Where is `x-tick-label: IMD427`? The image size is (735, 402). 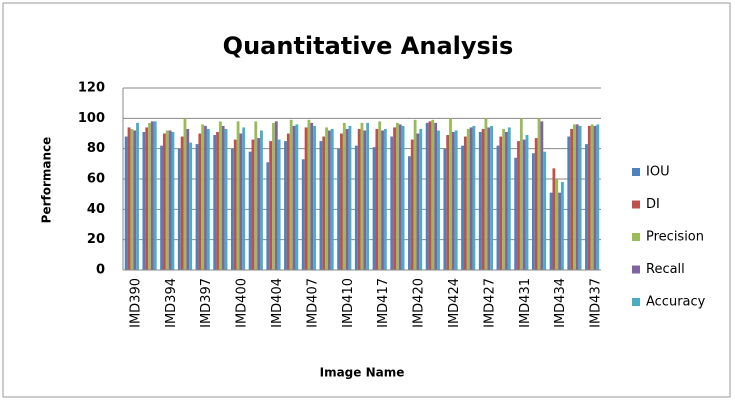
x-tick-label: IMD427 is located at coordinates (489, 303).